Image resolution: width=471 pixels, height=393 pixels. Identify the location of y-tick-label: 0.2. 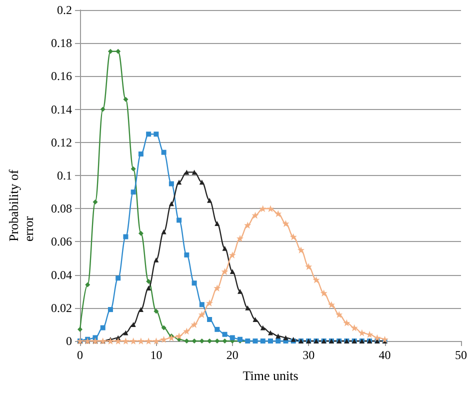
(64, 10).